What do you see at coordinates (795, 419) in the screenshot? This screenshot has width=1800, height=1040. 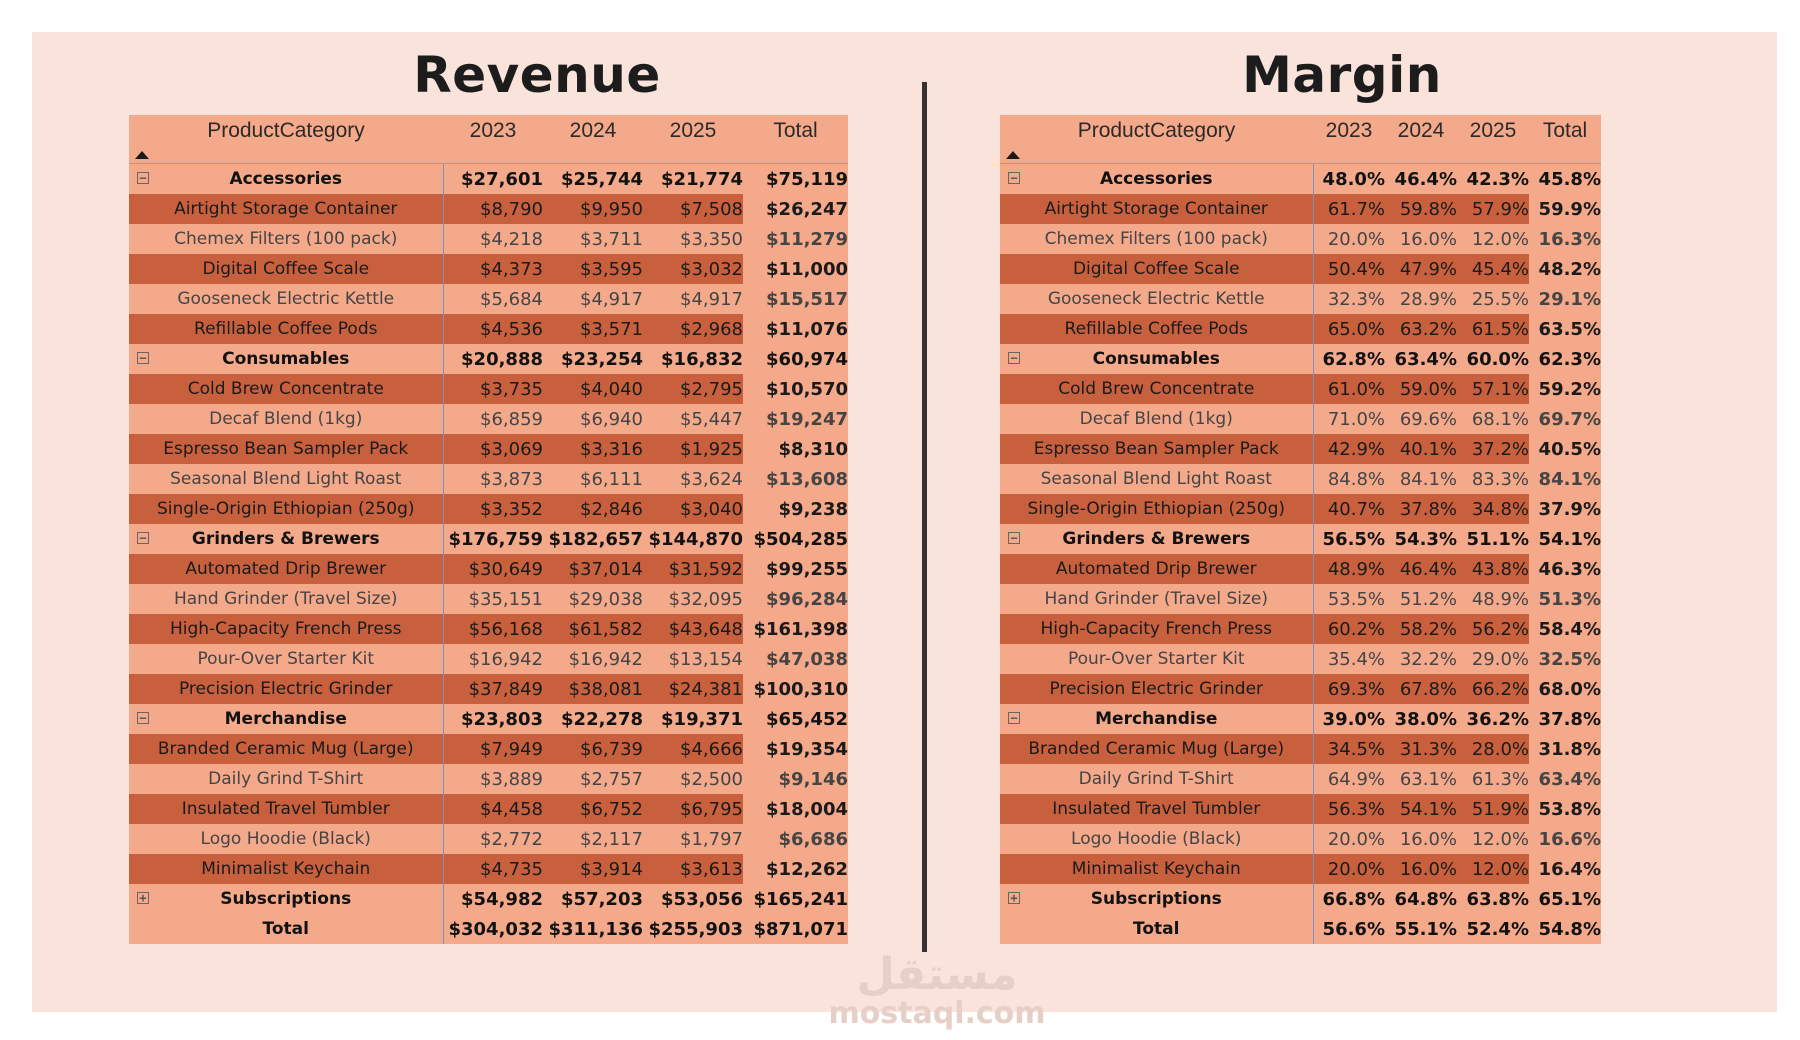 I see `total-cell: $19,247` at bounding box center [795, 419].